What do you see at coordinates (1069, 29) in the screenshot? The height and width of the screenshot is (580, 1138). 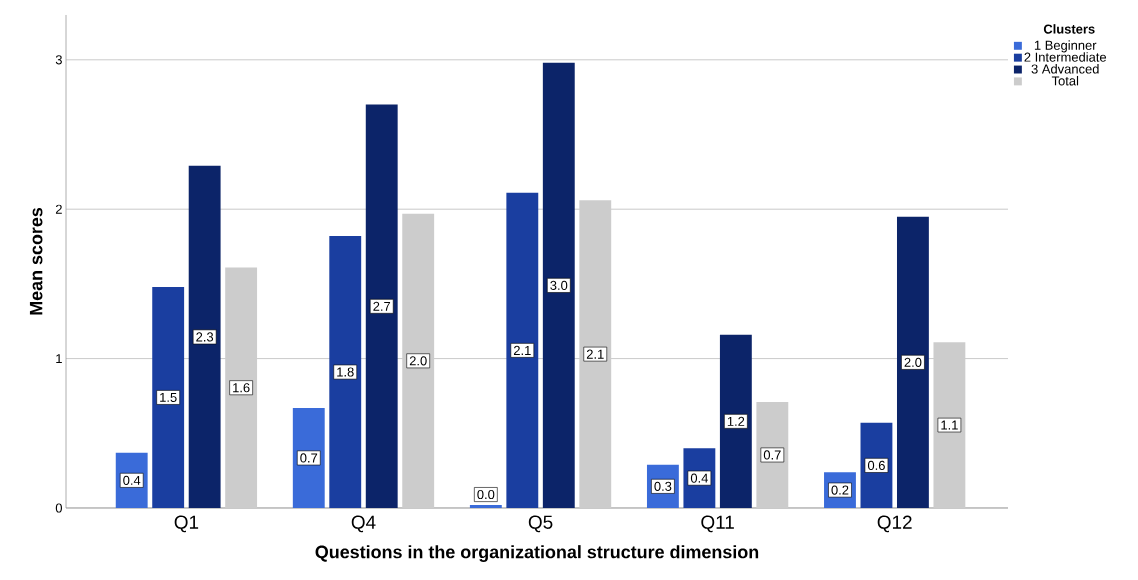 I see `legend-title: Clusters` at bounding box center [1069, 29].